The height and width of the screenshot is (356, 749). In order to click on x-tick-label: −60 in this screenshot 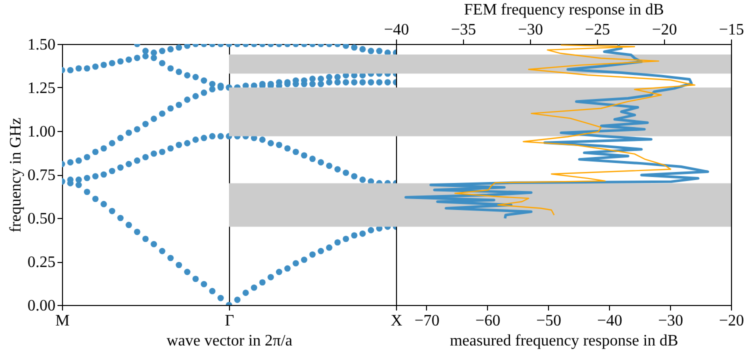, I will do `click(487, 321)`.